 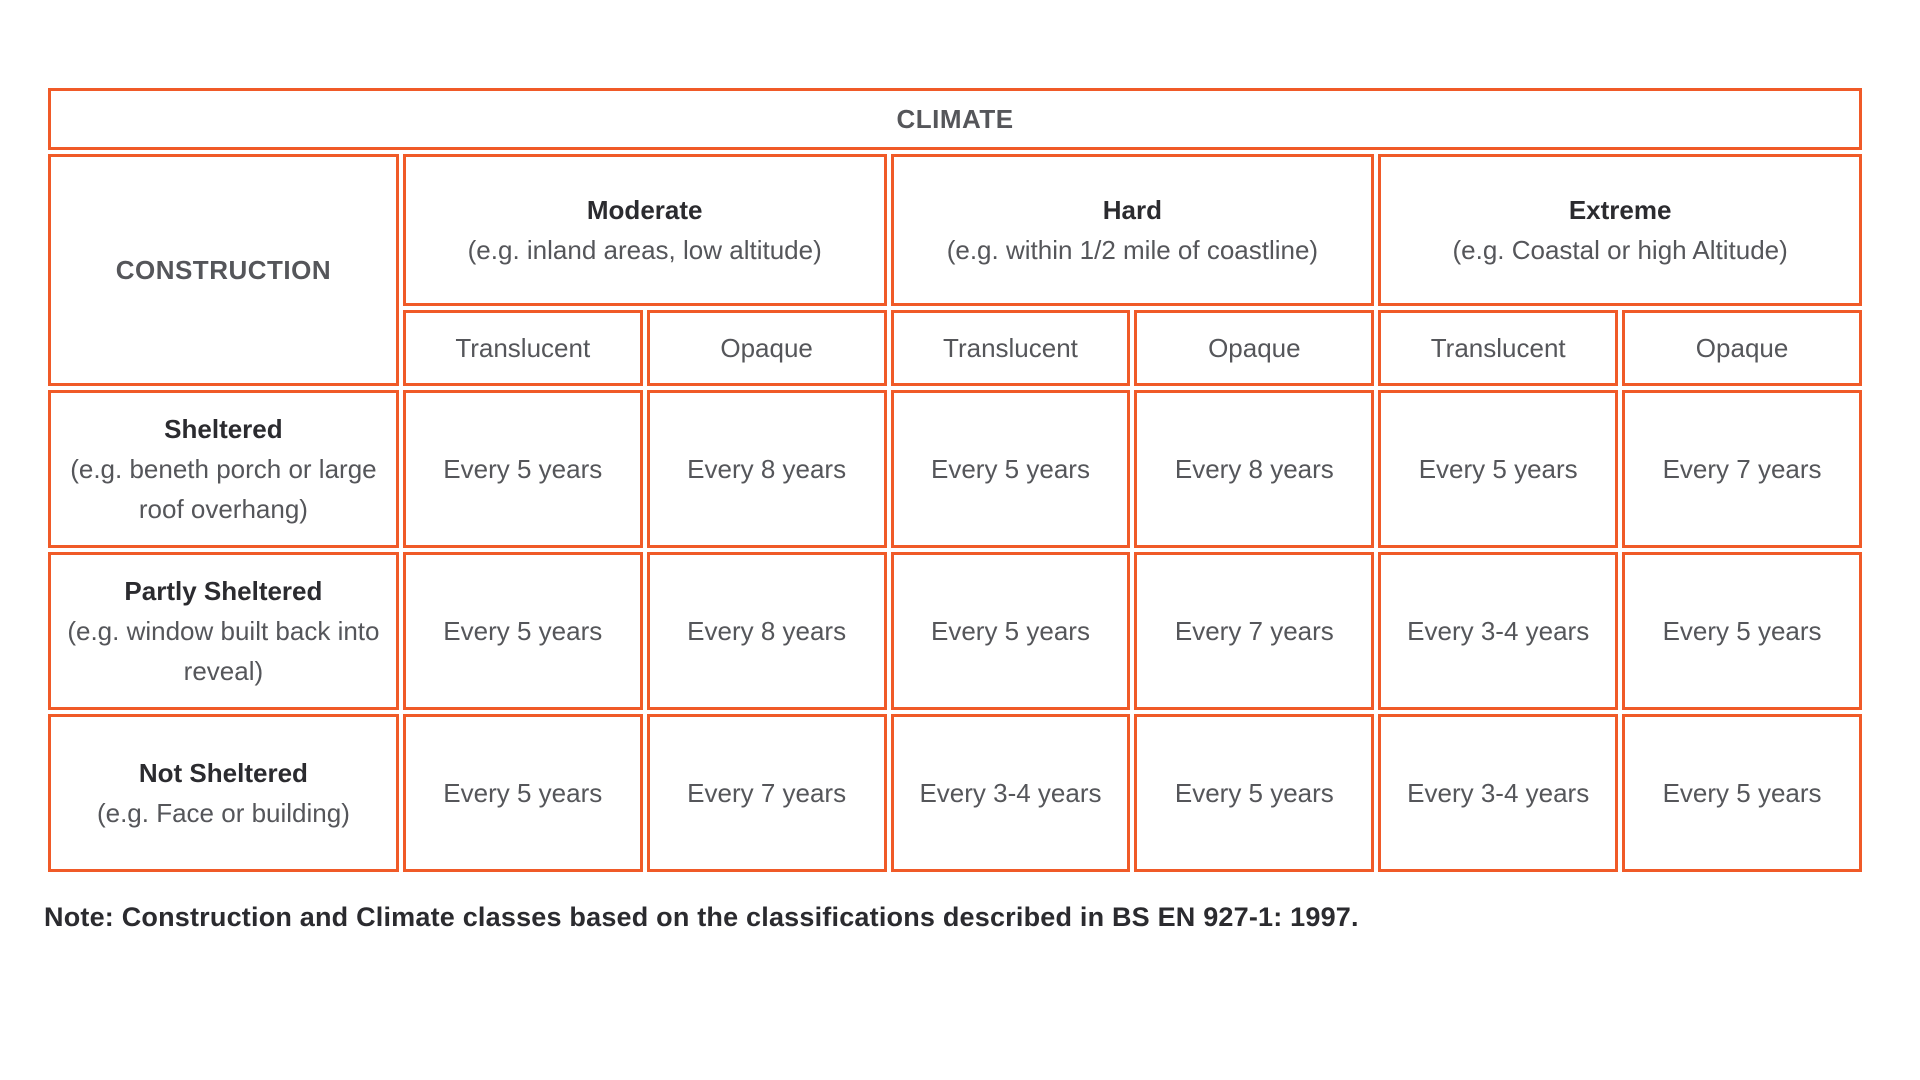 What do you see at coordinates (1010, 469) in the screenshot?
I see `cell-sheltered-hard-translucent: Every 5 years` at bounding box center [1010, 469].